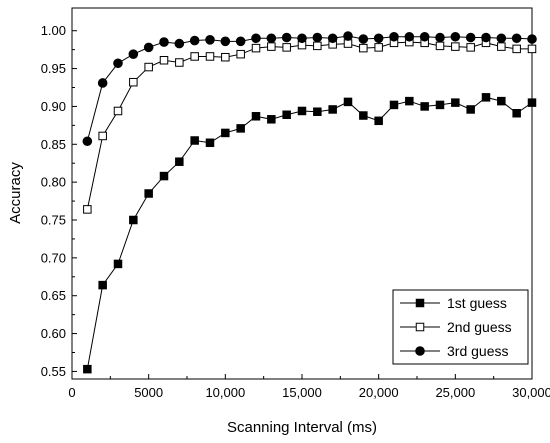 The image size is (550, 443). I want to click on legend-label: 3rd guess, so click(477, 351).